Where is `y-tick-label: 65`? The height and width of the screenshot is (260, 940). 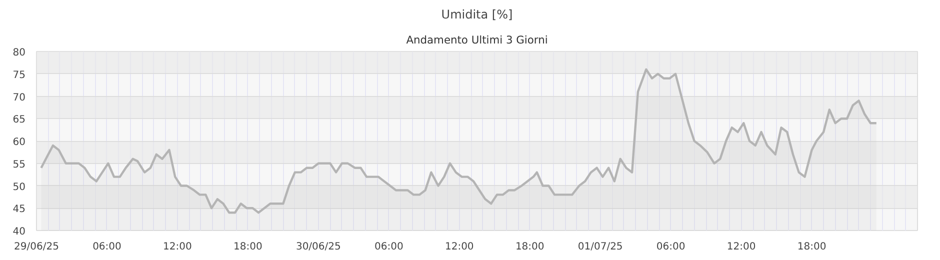 y-tick-label: 65 is located at coordinates (19, 120).